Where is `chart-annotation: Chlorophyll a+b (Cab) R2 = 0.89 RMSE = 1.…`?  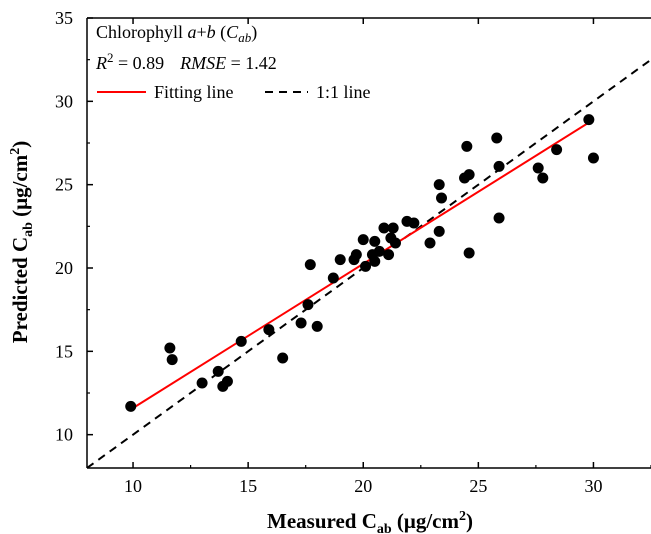
chart-annotation: Chlorophyll a+b (Cab) R2 = 0.89 RMSE = 1.… is located at coordinates (186, 47).